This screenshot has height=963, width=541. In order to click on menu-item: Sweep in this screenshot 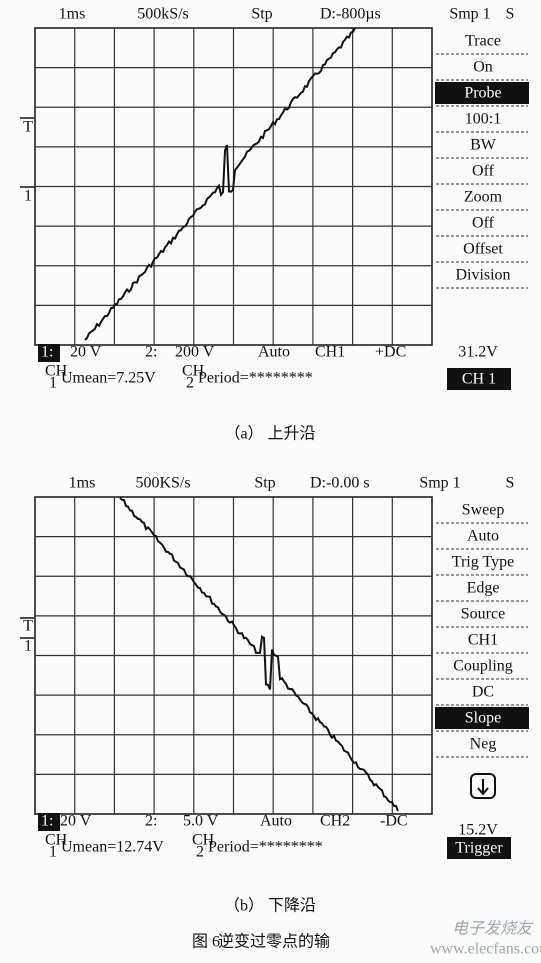, I will do `click(483, 510)`.